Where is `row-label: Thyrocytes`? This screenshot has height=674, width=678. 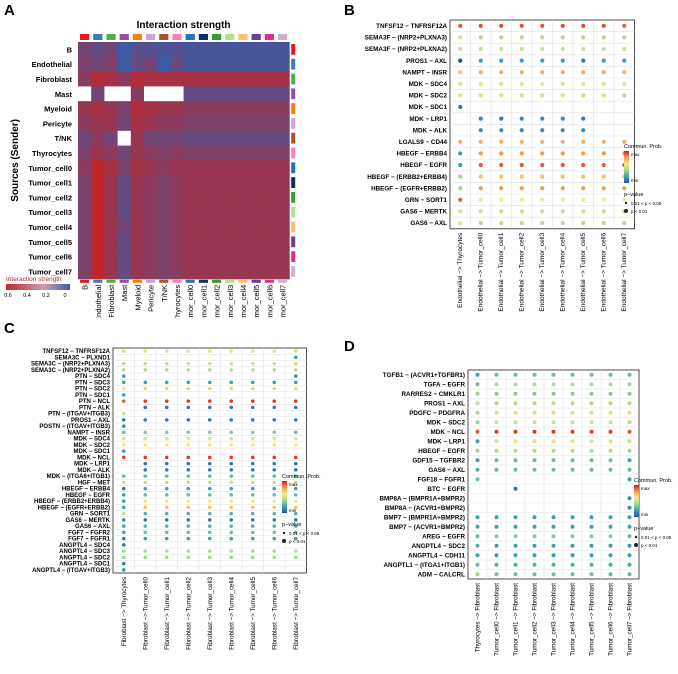
row-label: Thyrocytes is located at coordinates (52, 153).